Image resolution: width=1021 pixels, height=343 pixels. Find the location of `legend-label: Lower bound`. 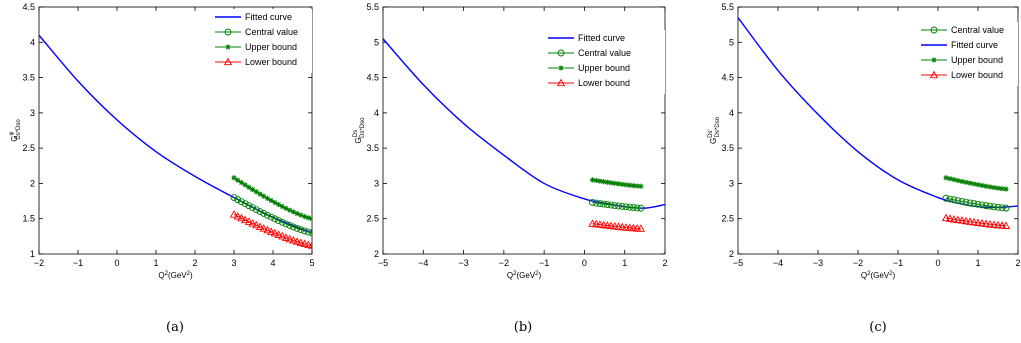

legend-label: Lower bound is located at coordinates (604, 83).